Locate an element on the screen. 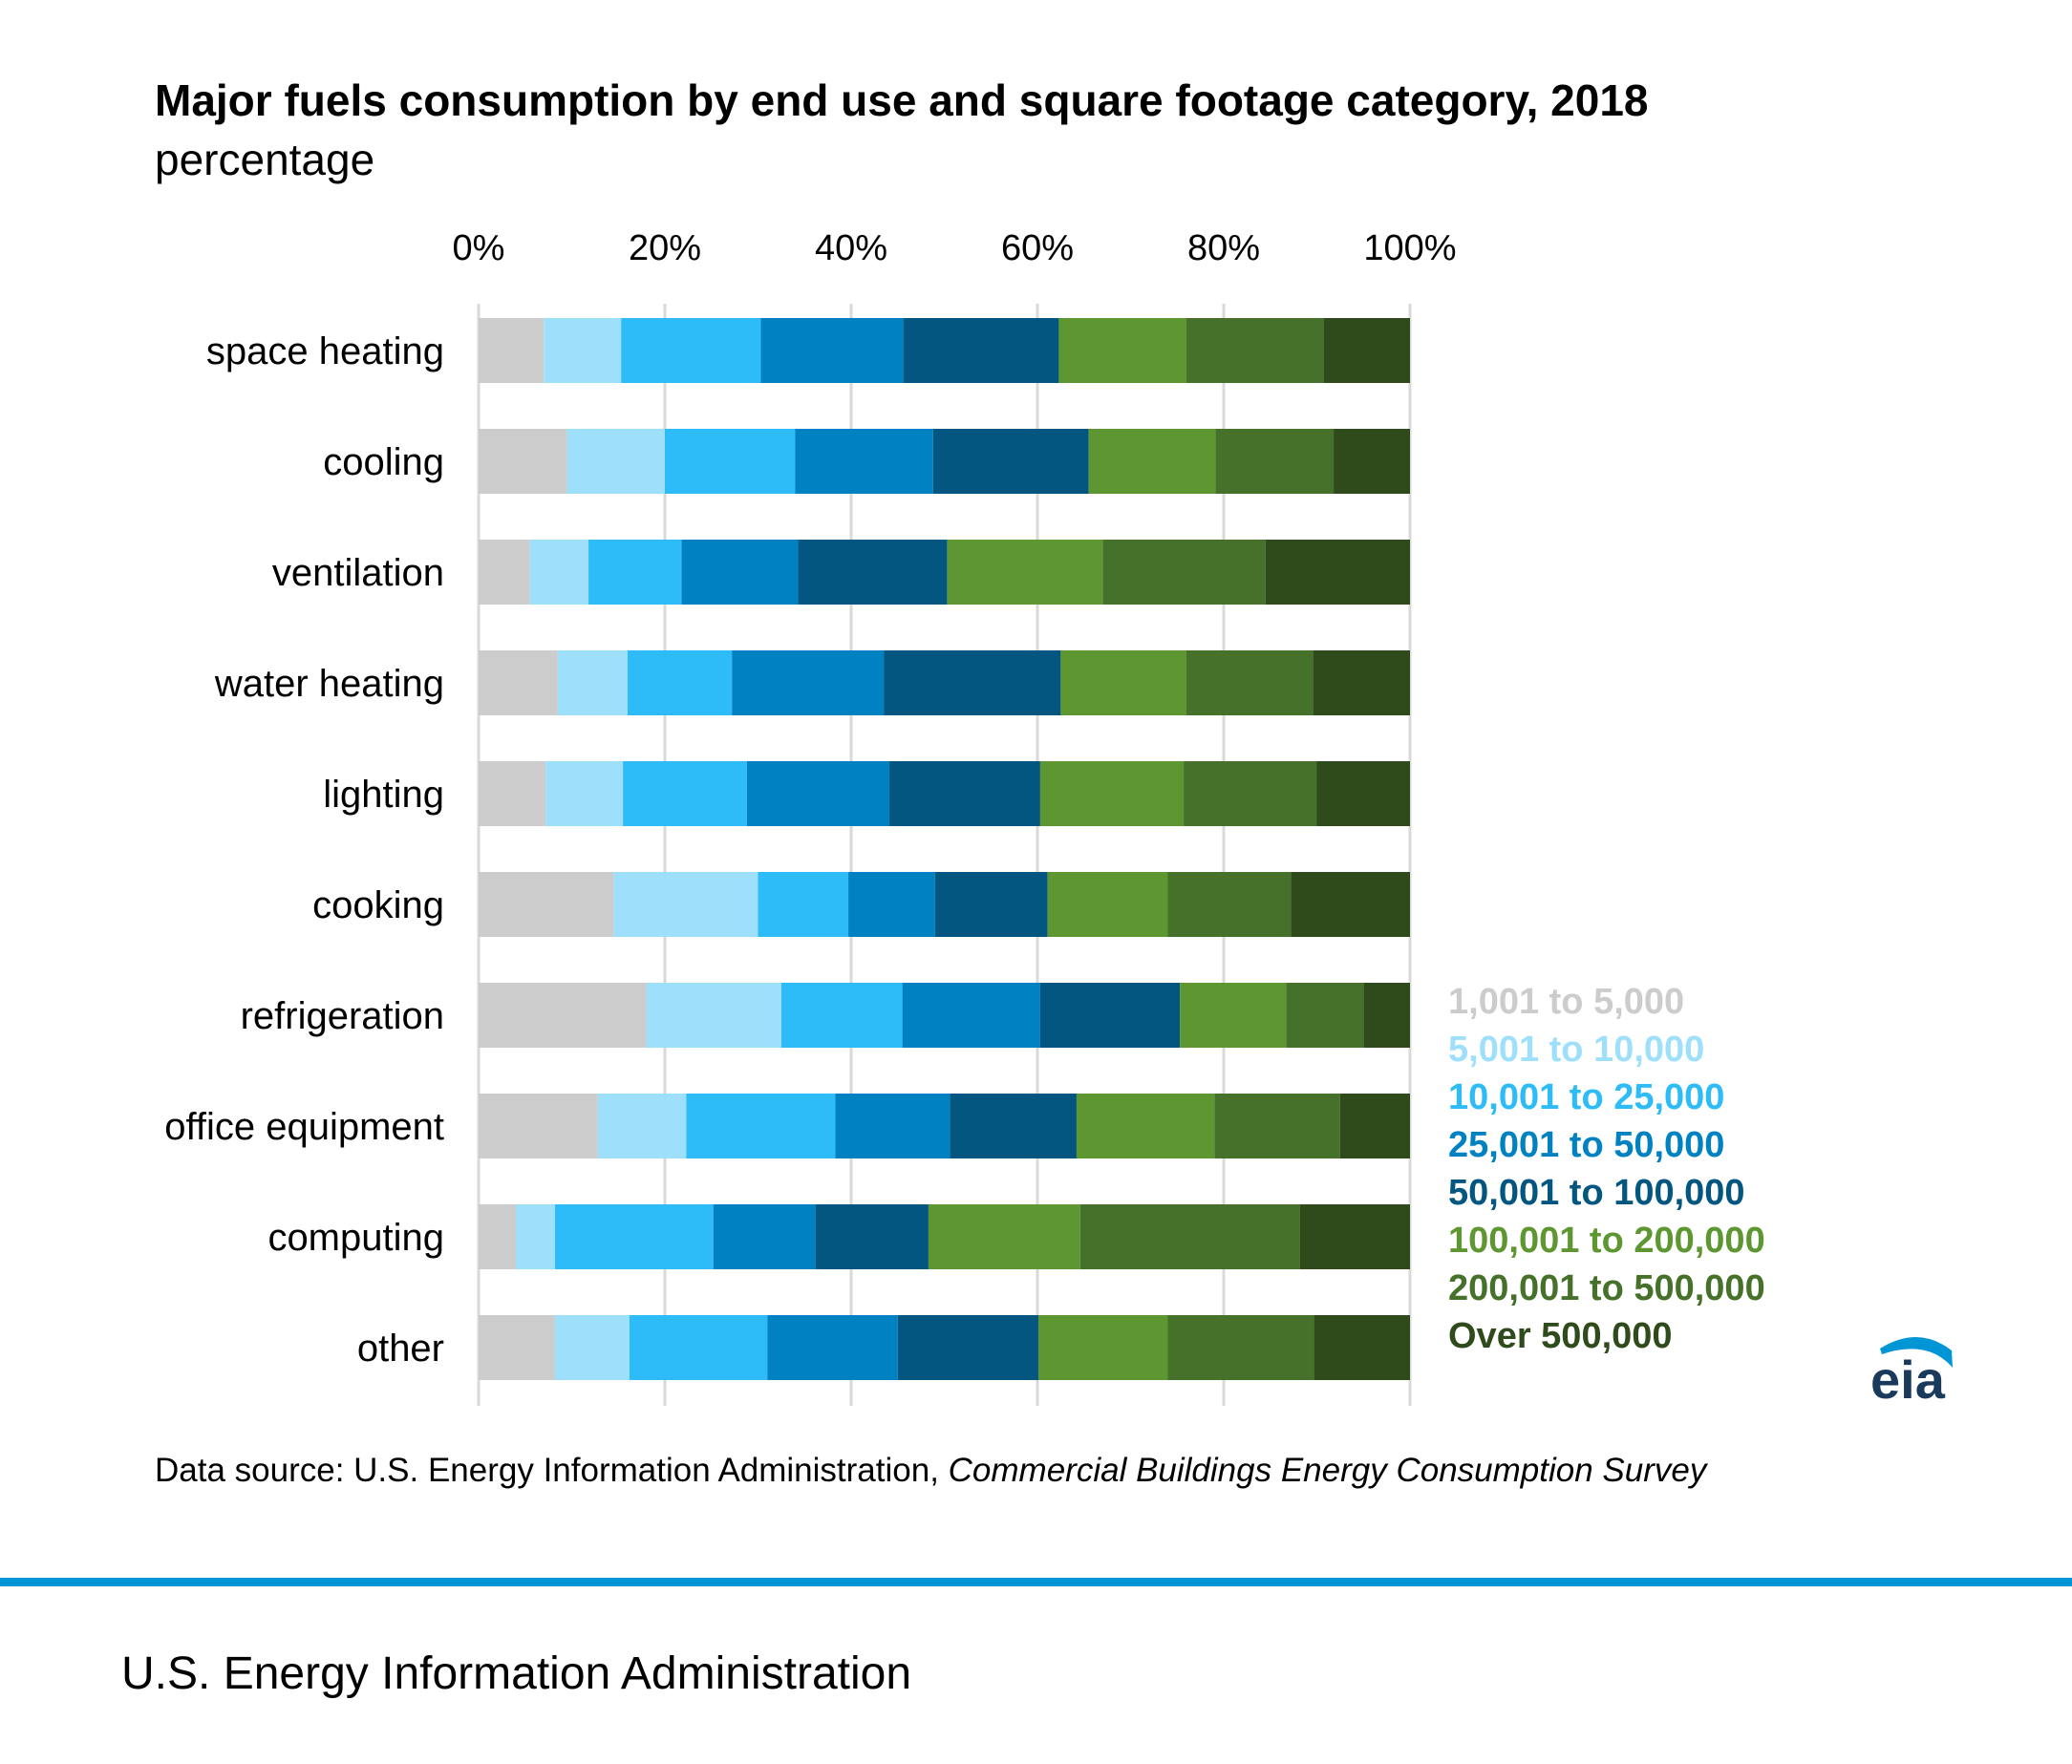 The height and width of the screenshot is (1764, 2072). footer-agency: U.S. Energy Information Administration is located at coordinates (516, 1673).